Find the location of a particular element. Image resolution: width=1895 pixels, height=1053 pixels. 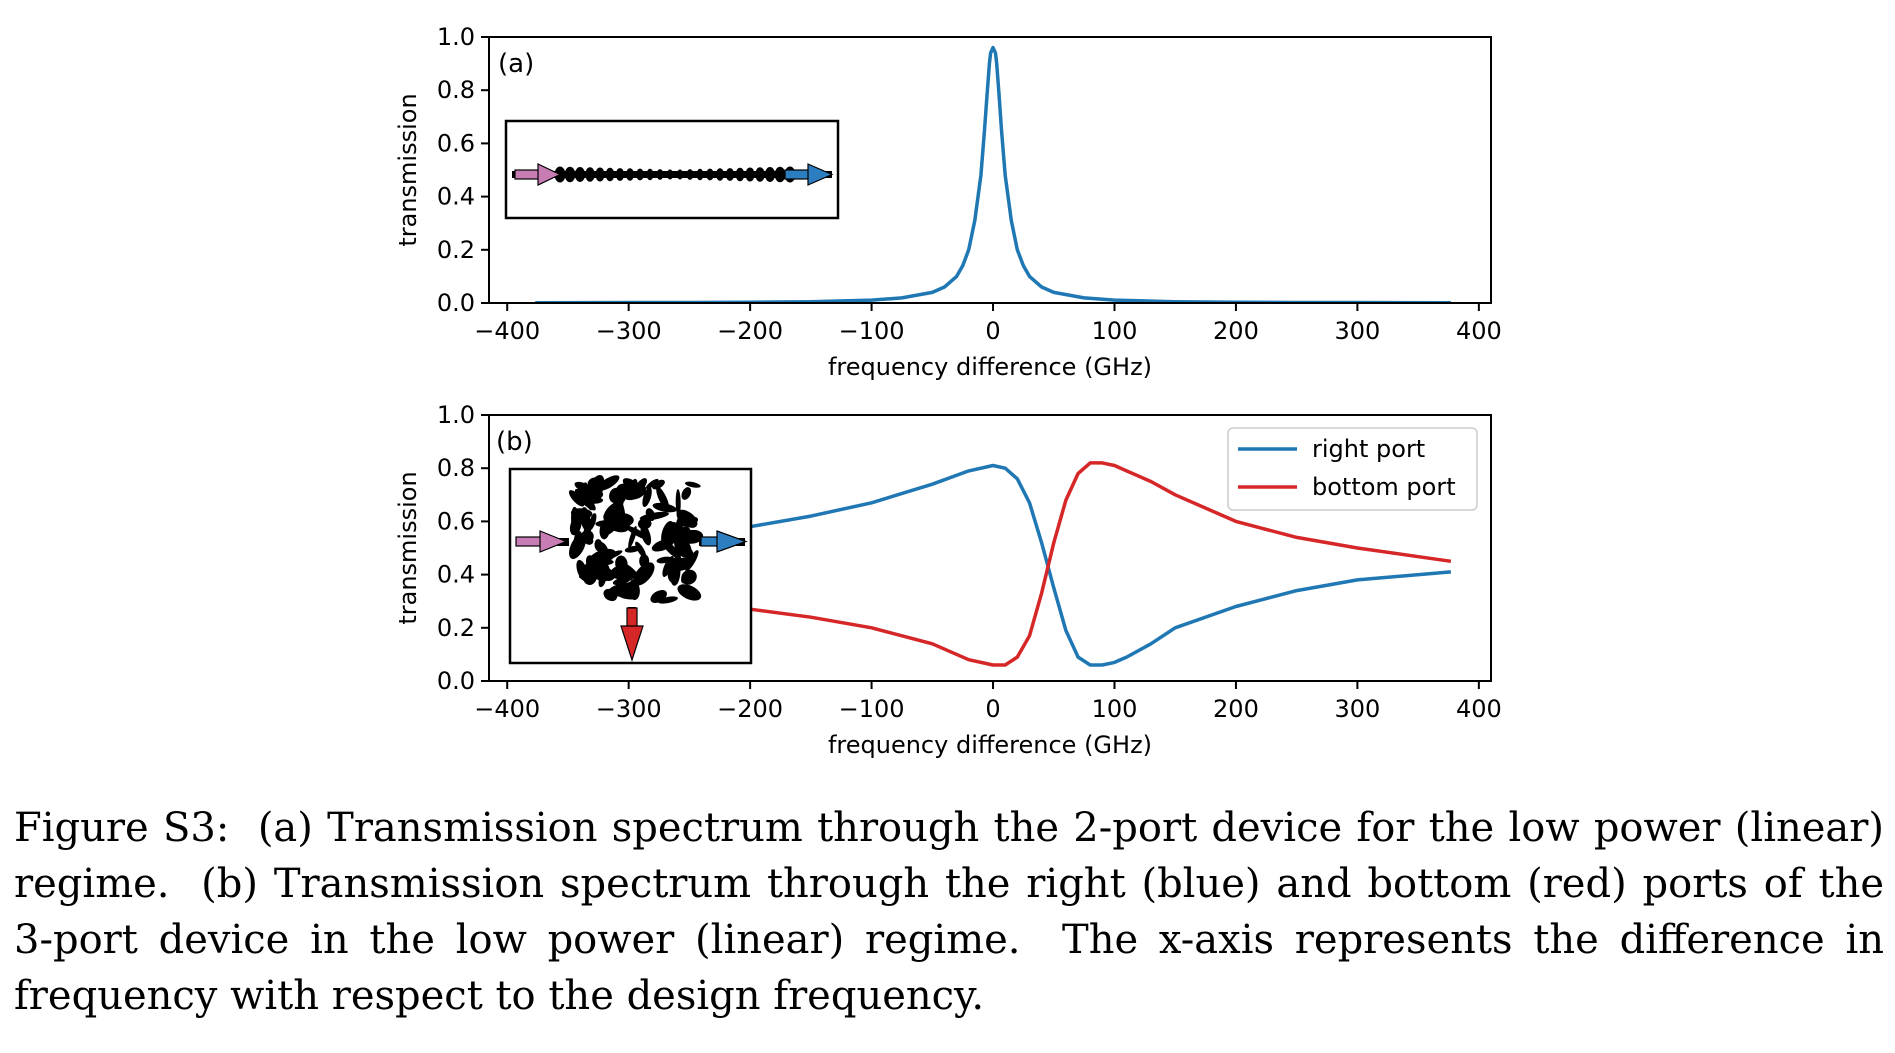

output-arrow-bottom-b is located at coordinates (632, 634).